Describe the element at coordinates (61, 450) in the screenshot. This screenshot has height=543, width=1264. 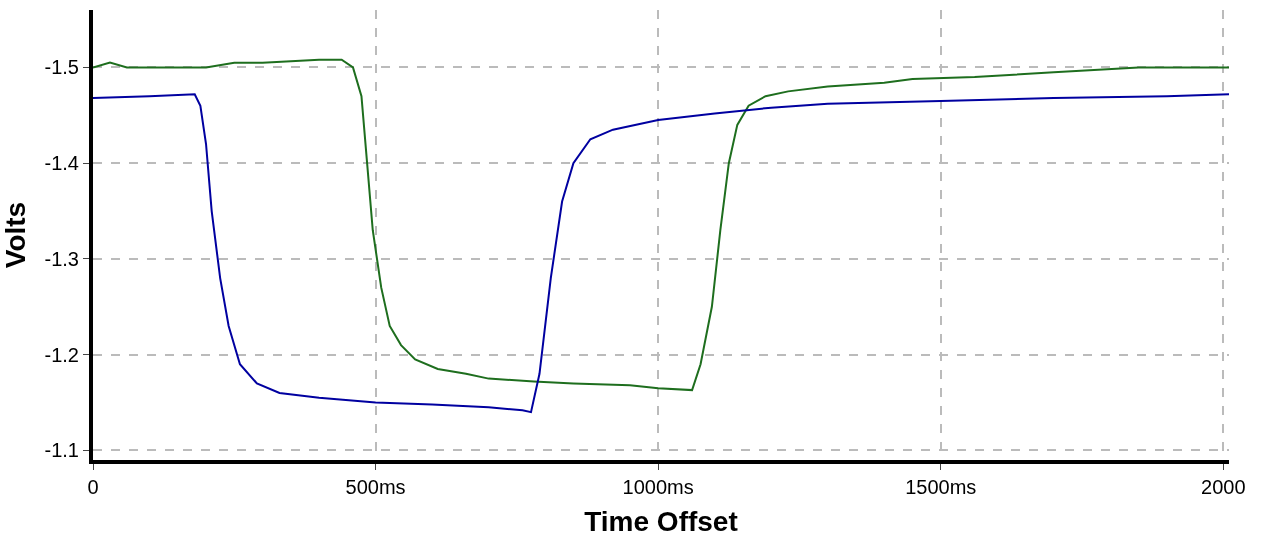
I see `y-tick-label: -1.1` at that location.